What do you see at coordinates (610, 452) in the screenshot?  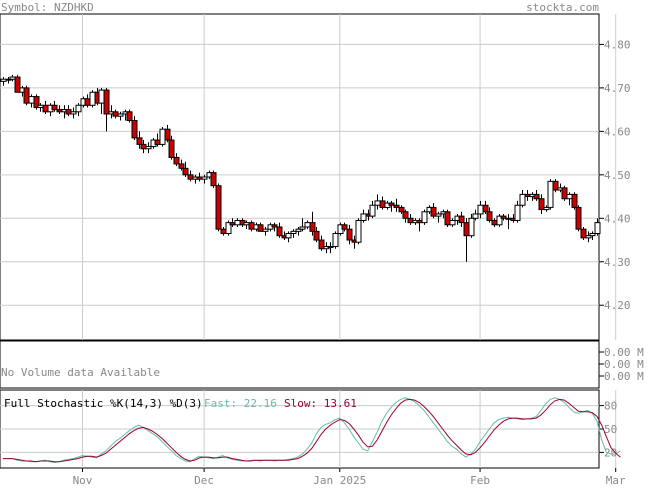 I see `stochastic-tick-label: 20` at bounding box center [610, 452].